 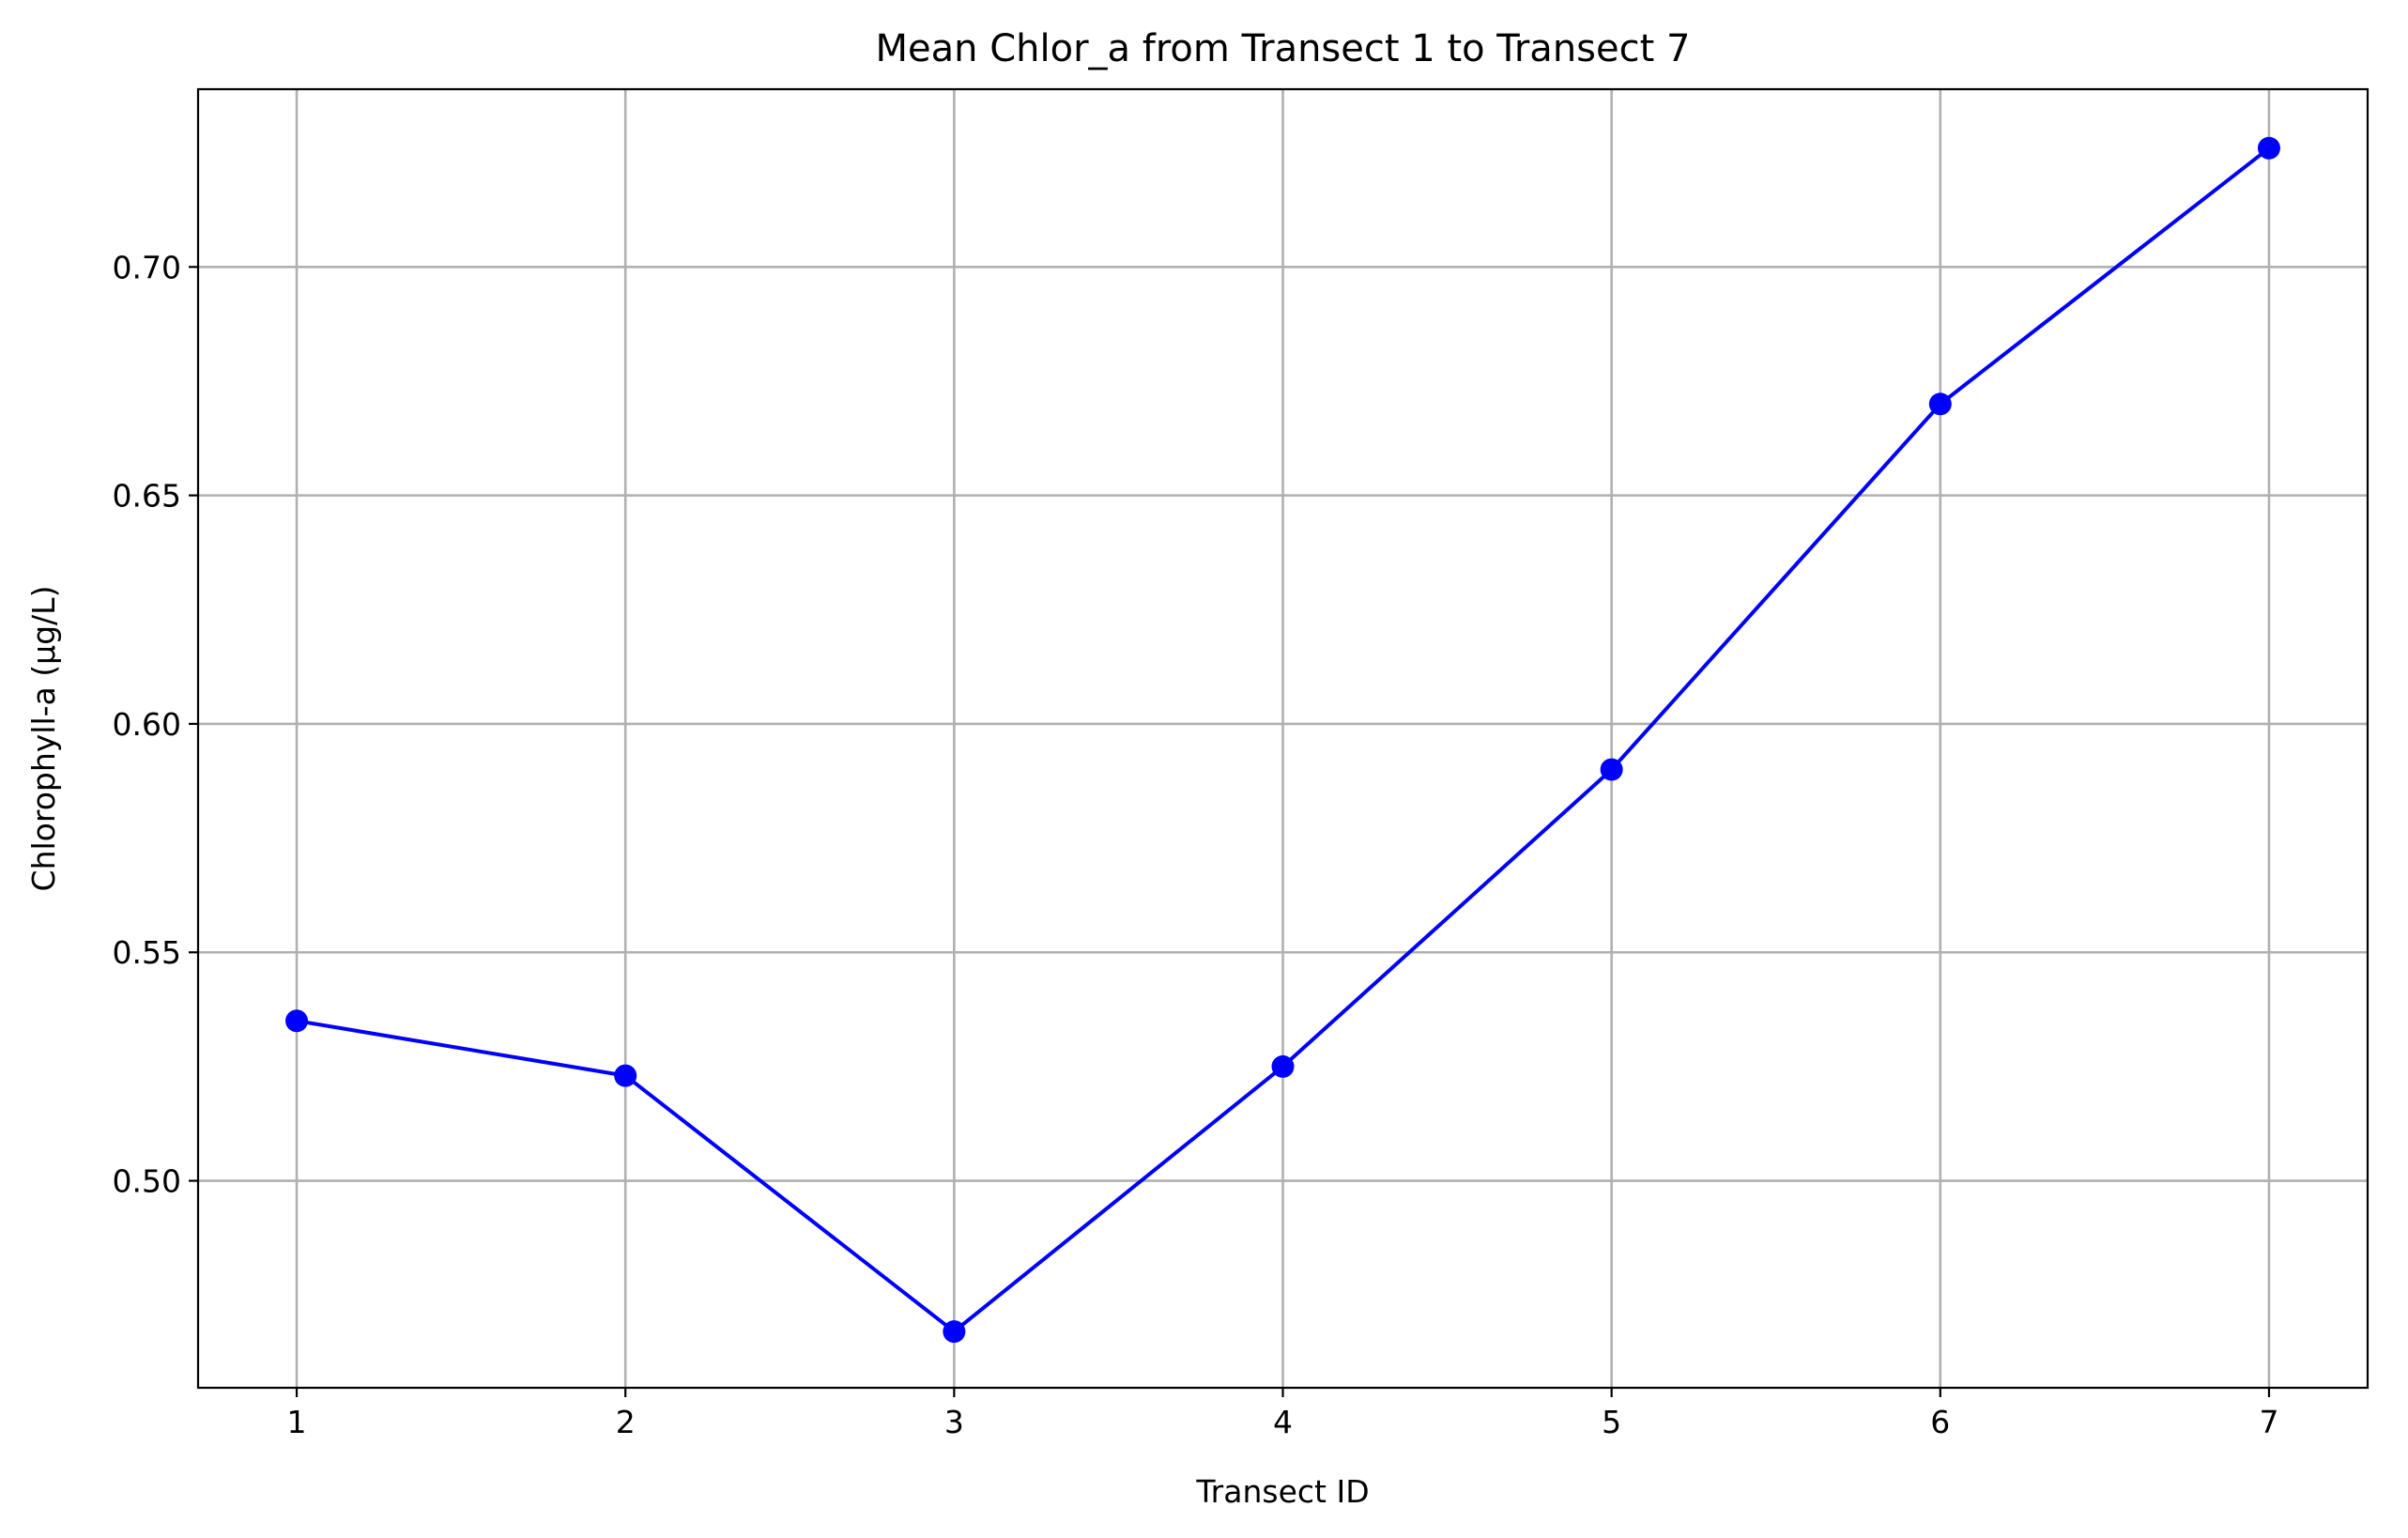 I want to click on y-tick-label: 0.70, so click(x=147, y=267).